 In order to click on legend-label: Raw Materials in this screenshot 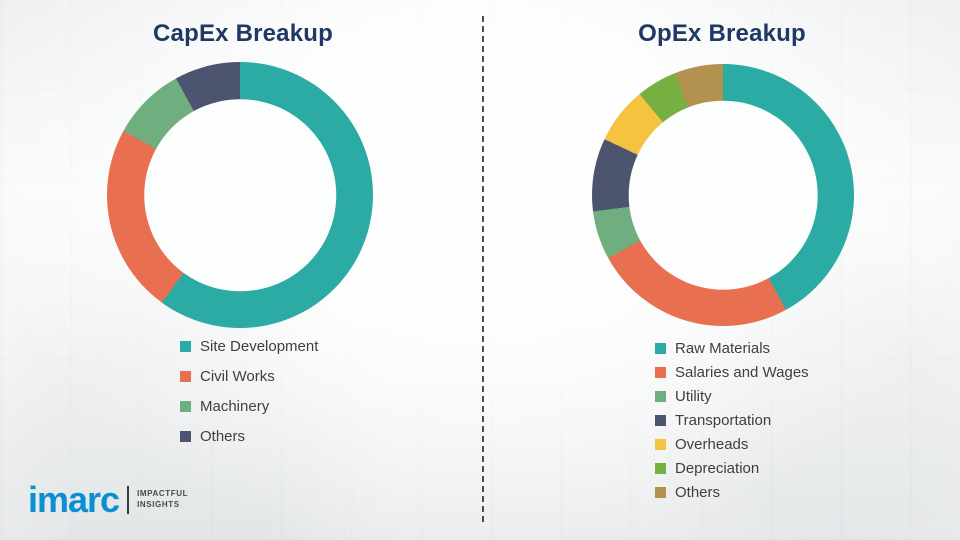, I will do `click(723, 348)`.